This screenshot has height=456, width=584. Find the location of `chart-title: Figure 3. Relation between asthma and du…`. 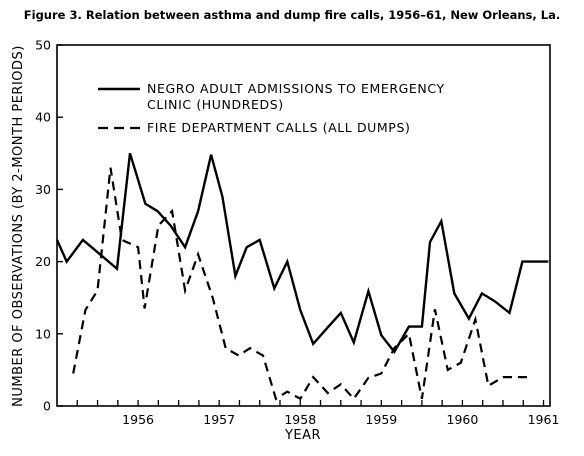

chart-title: Figure 3. Relation between asthma and du… is located at coordinates (292, 15).